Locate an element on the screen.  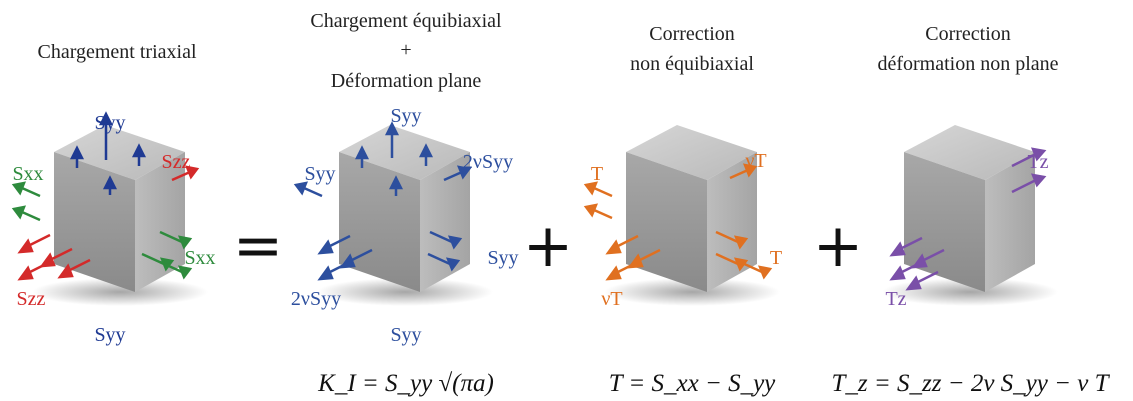
arrows-tz-correction is located at coordinates (968, 219).